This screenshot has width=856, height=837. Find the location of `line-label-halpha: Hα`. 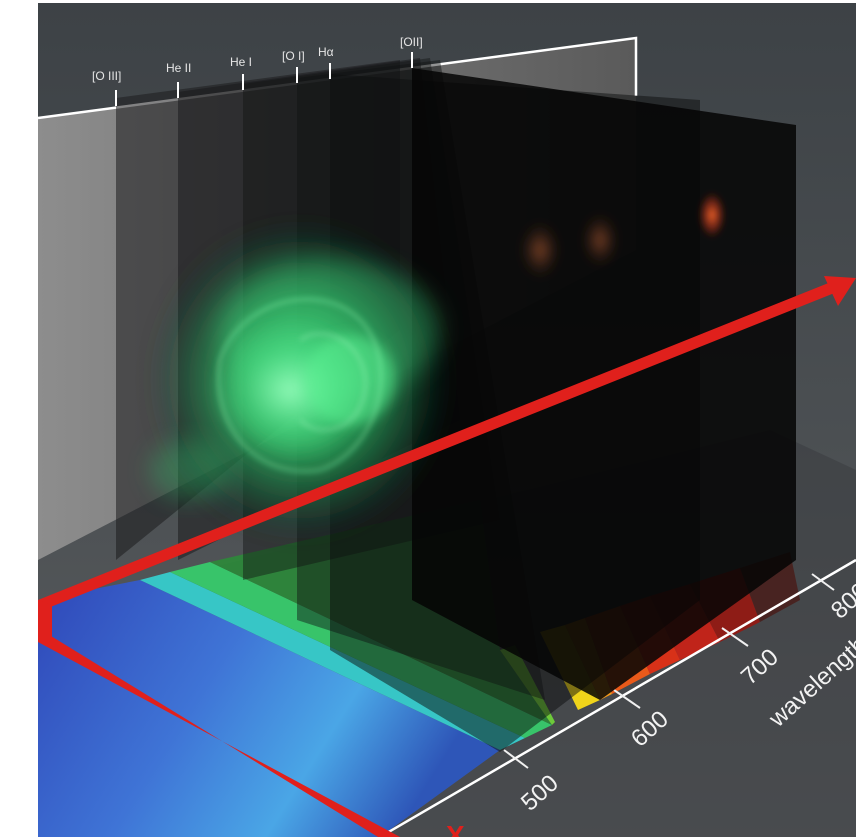

line-label-halpha: Hα is located at coordinates (326, 52).